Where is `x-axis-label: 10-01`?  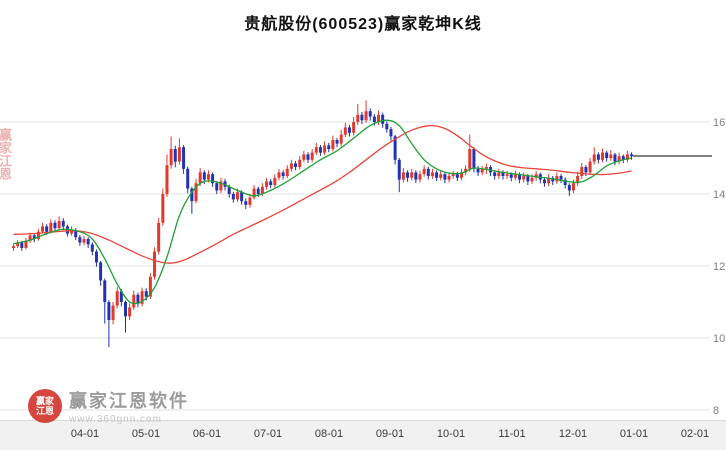
x-axis-label: 10-01 is located at coordinates (451, 434).